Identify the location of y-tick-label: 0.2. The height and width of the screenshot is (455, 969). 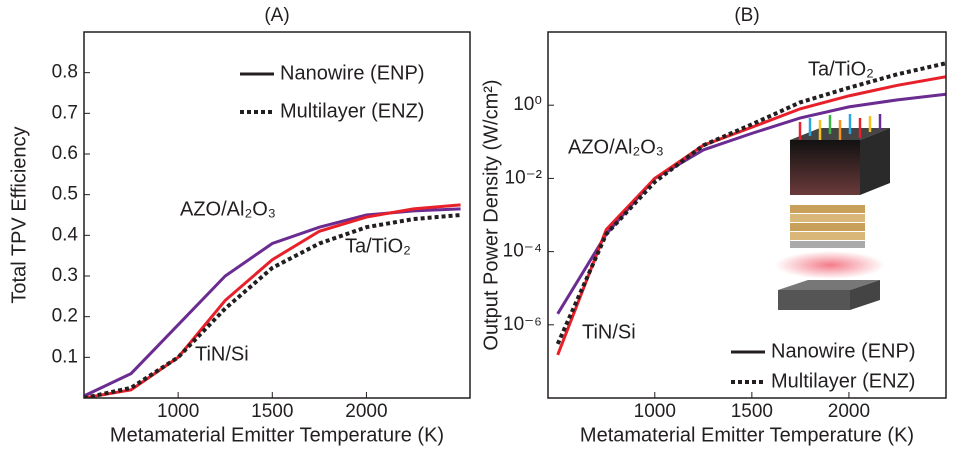
(65, 316).